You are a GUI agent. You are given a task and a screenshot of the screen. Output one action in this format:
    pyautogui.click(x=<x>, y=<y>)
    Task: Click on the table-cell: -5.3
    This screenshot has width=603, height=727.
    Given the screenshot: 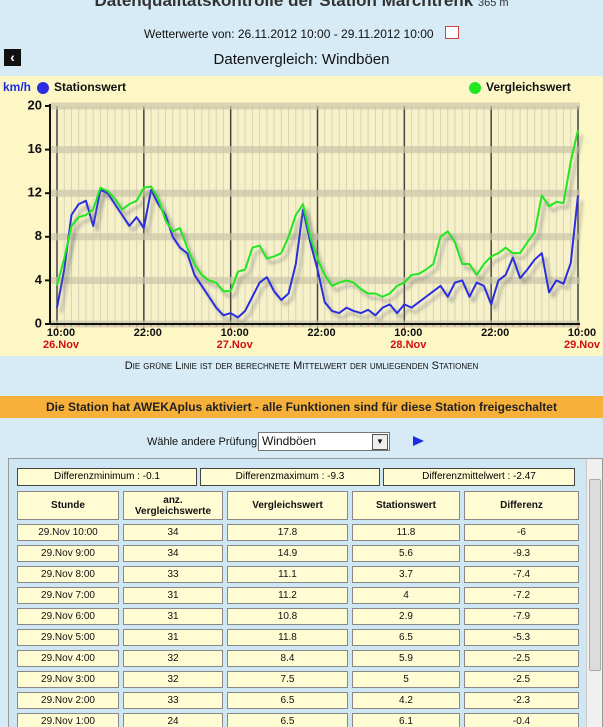 What is the action you would take?
    pyautogui.click(x=521, y=637)
    